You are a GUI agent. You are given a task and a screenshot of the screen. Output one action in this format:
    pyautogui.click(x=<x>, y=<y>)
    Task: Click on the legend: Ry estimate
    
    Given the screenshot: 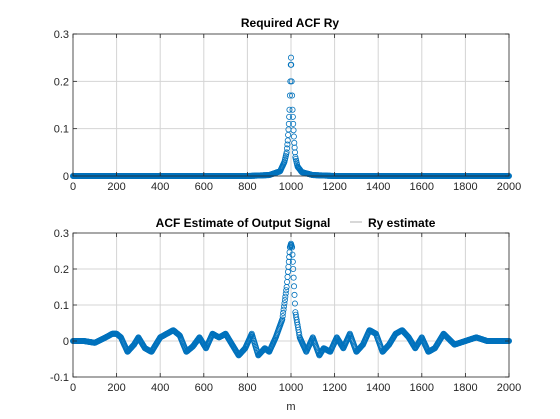 What is the action you would take?
    pyautogui.click(x=393, y=223)
    